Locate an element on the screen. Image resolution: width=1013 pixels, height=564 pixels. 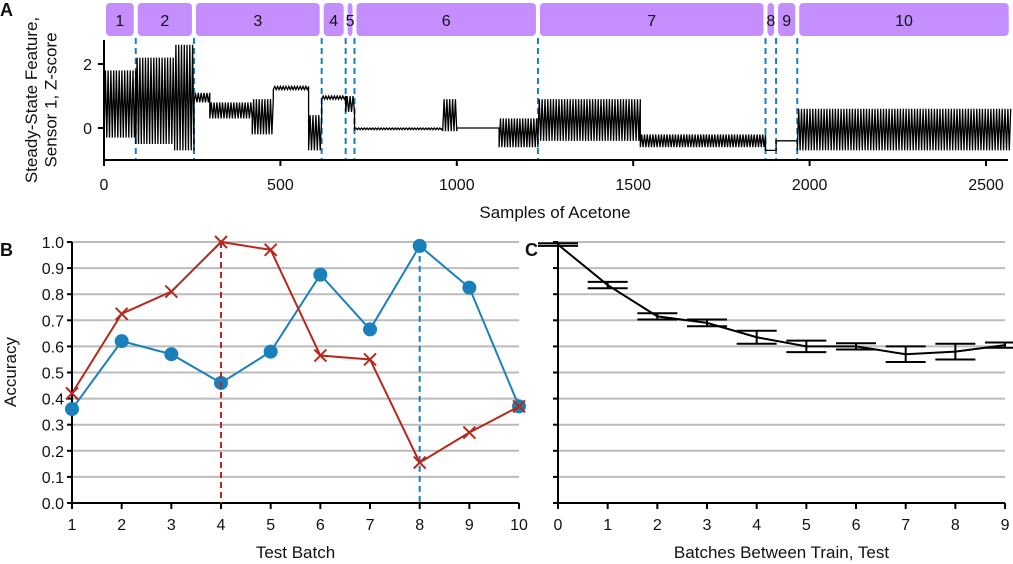
x-tick-label: 1000 is located at coordinates (457, 185).